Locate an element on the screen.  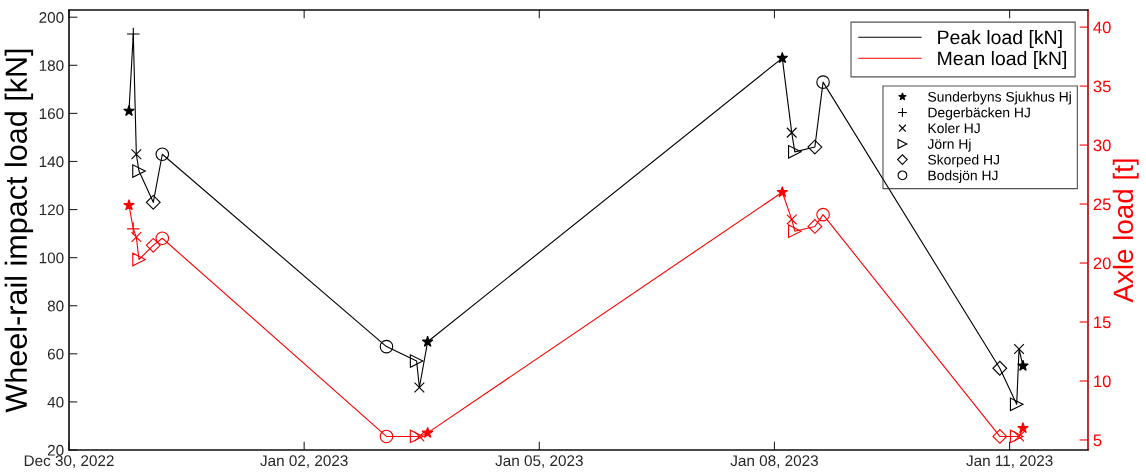
y-axis-title: Wheel-rail impact load [kN] is located at coordinates (19, 231).